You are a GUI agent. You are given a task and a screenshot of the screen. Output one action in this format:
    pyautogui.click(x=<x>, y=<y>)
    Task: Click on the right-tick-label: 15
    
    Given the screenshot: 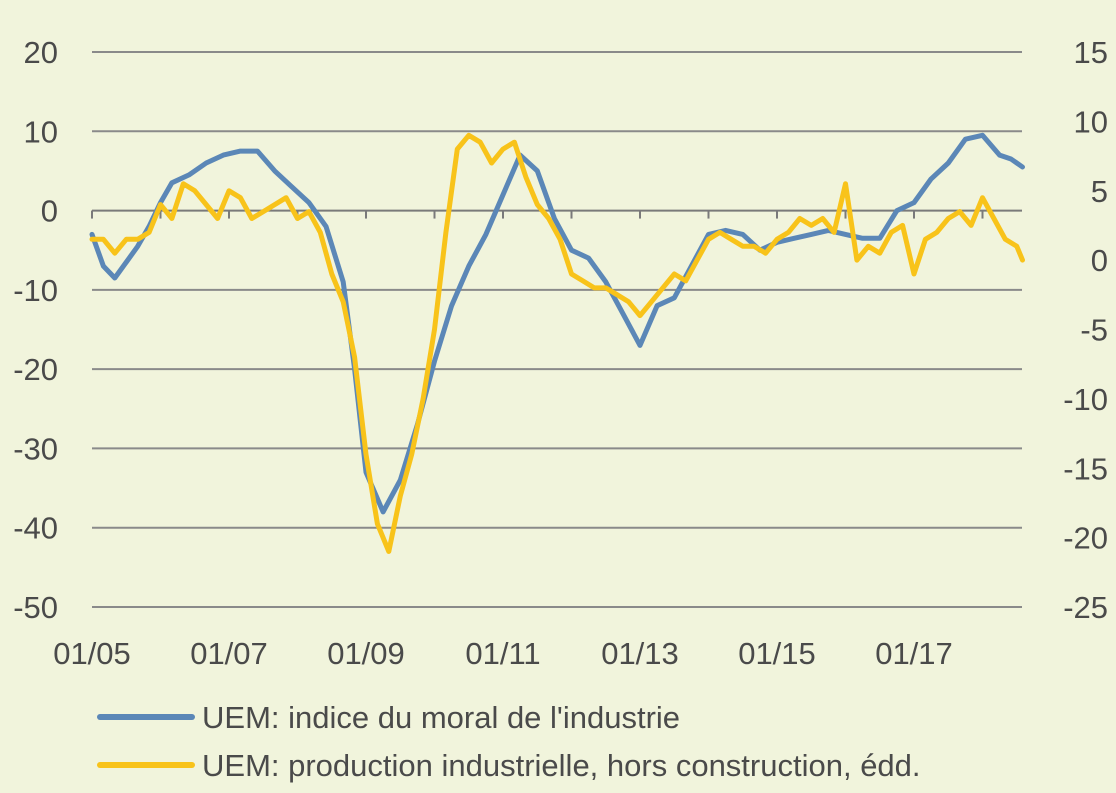 What is the action you would take?
    pyautogui.click(x=1091, y=52)
    